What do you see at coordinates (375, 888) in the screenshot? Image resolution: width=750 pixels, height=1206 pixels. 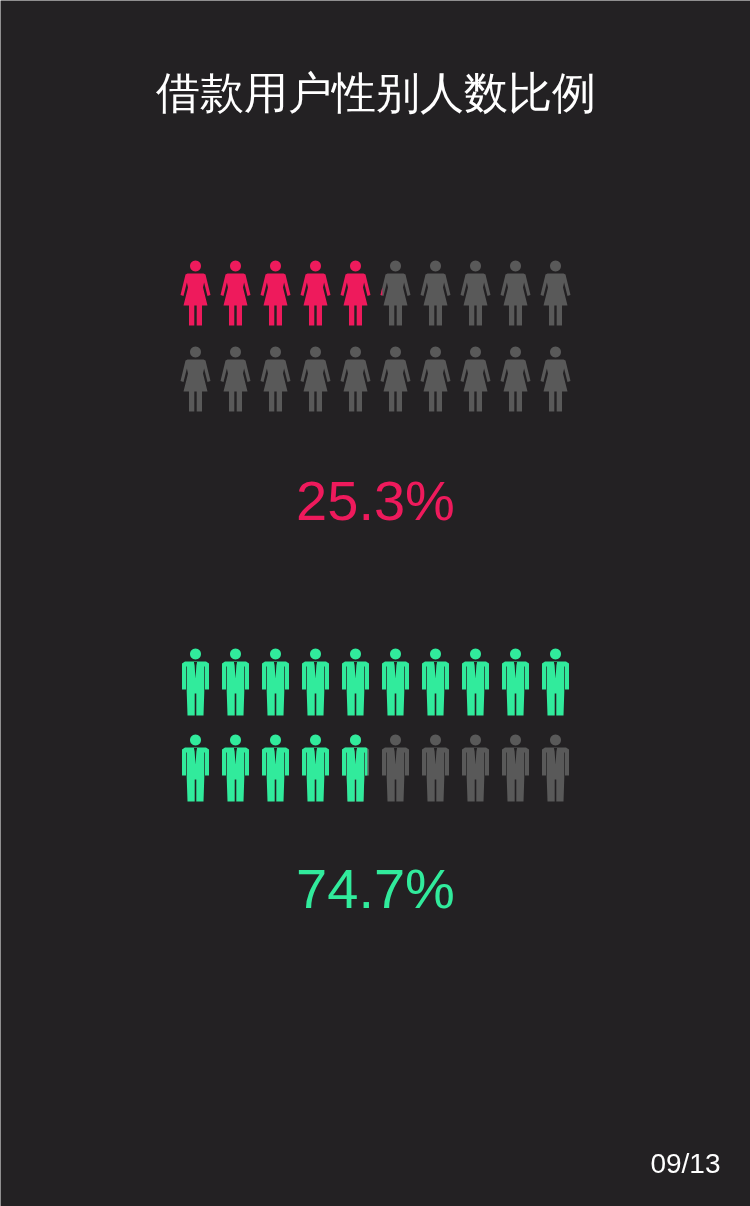 I see `data-label: 74.7%` at bounding box center [375, 888].